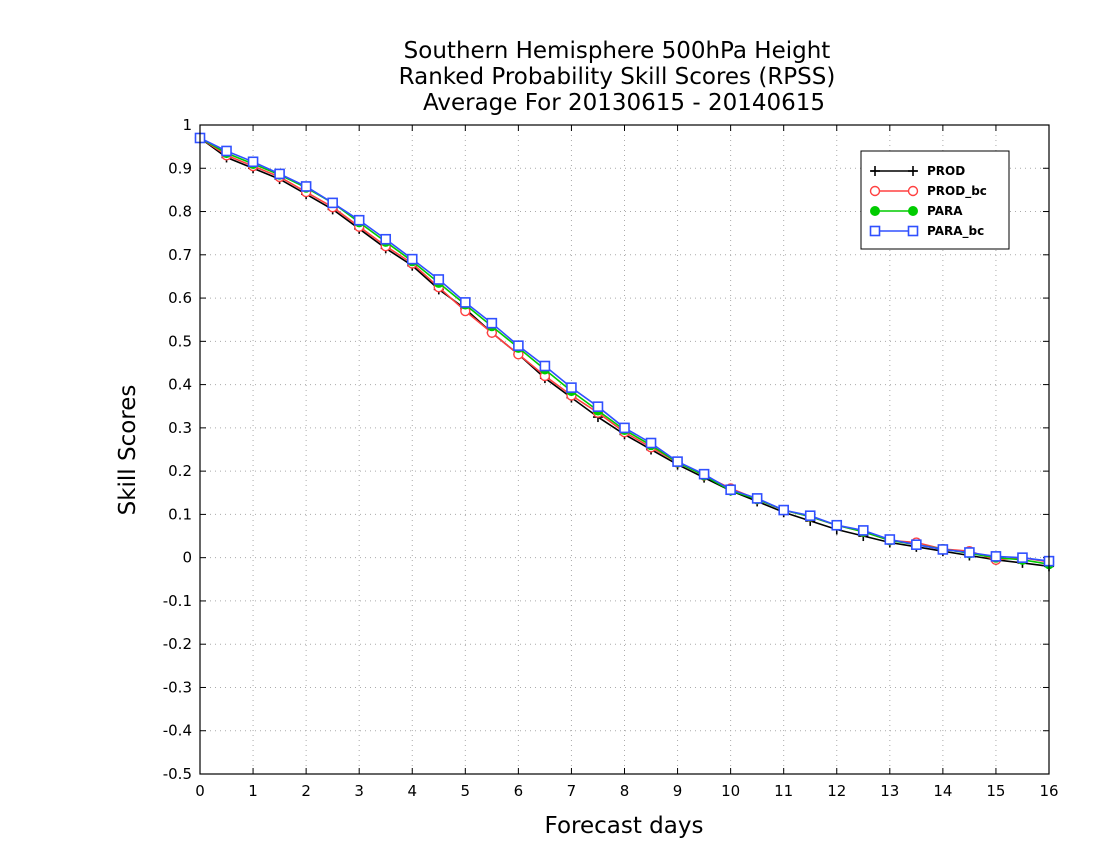  Describe the element at coordinates (617, 51) in the screenshot. I see `chart-title-line-1: Southern Hemisphere 500hPa Height` at that location.